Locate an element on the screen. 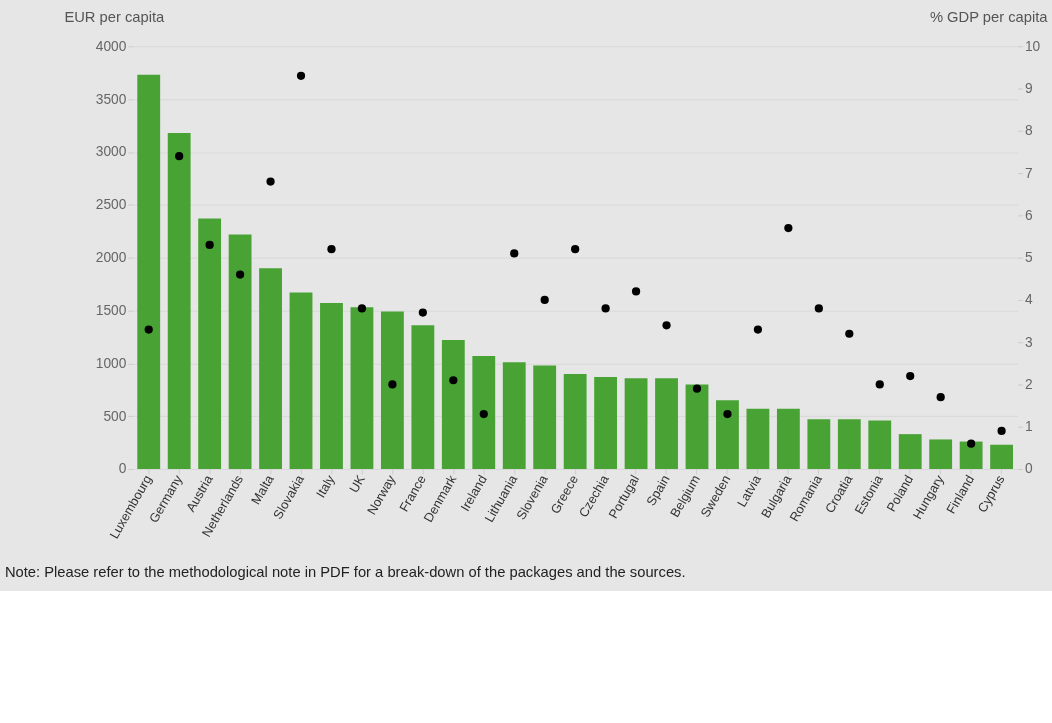 The height and width of the screenshot is (723, 1052). y-tick-label: 2000 is located at coordinates (111, 258).